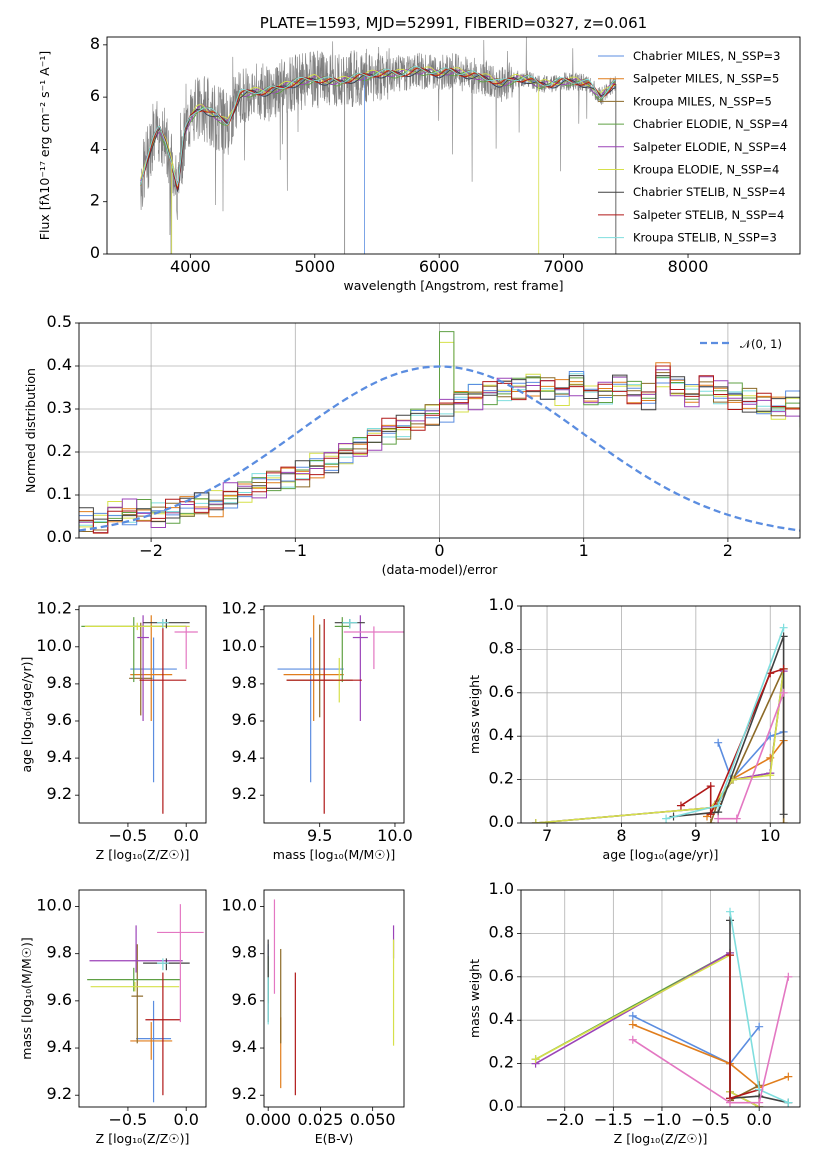  What do you see at coordinates (95, 147) in the screenshot?
I see `y-tick-label: 4` at bounding box center [95, 147].